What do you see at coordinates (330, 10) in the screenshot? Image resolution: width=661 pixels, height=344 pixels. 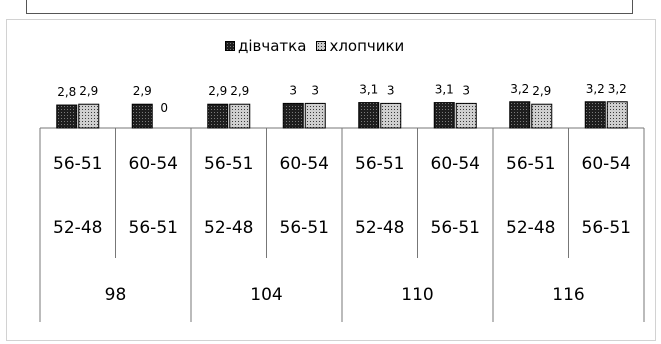 I see `upper-frame-edge` at bounding box center [330, 10].